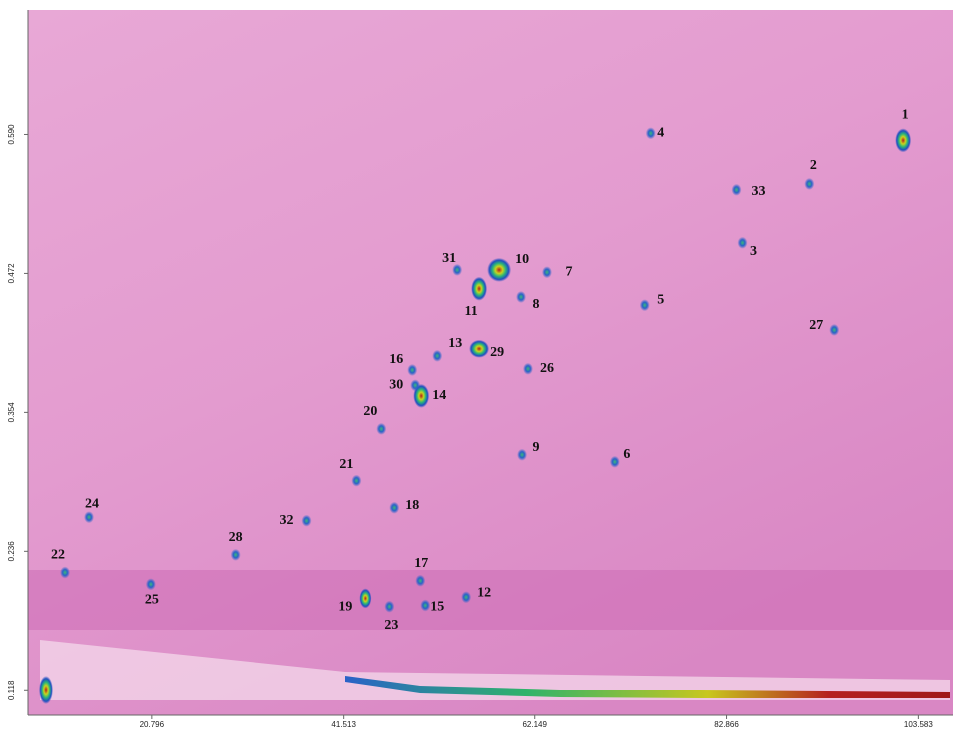 This screenshot has width=953, height=731. Describe the element at coordinates (11, 134) in the screenshot. I see `y-tick-label: 0.590` at that location.